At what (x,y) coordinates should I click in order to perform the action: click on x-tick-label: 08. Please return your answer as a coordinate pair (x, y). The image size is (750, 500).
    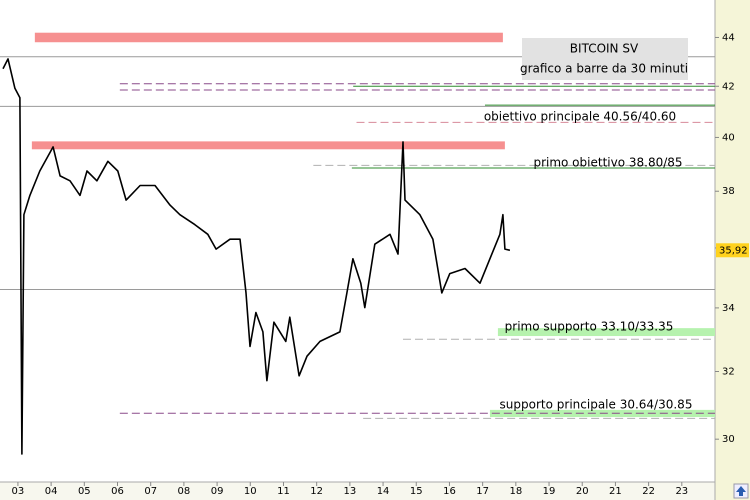
    Looking at the image, I should click on (184, 491).